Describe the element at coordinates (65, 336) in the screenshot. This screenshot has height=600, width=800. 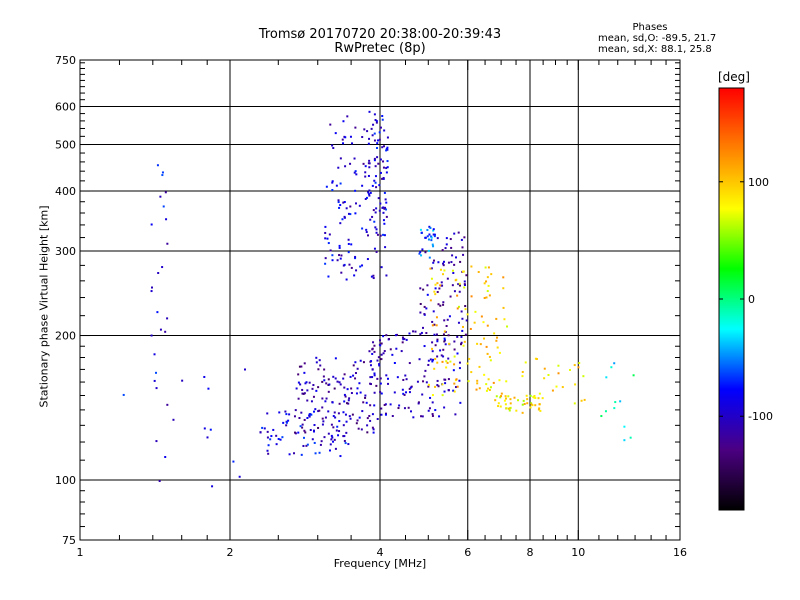
I see `y-tick-label: 200` at that location.